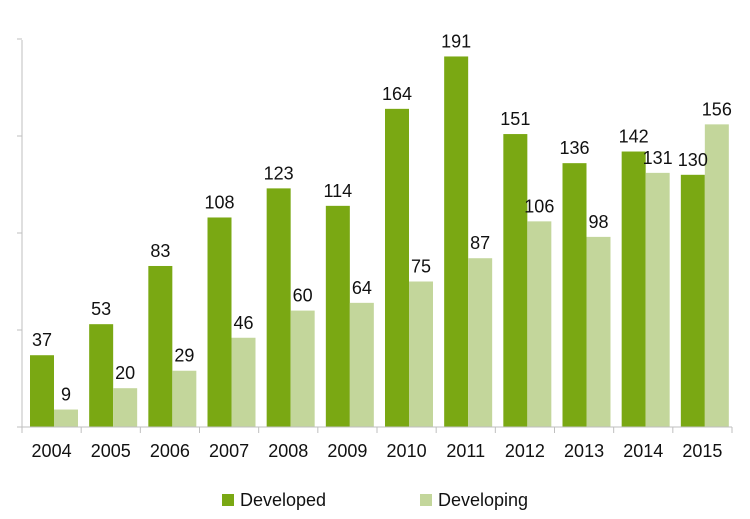  I want to click on data-label-developing-2009: 64, so click(362, 288).